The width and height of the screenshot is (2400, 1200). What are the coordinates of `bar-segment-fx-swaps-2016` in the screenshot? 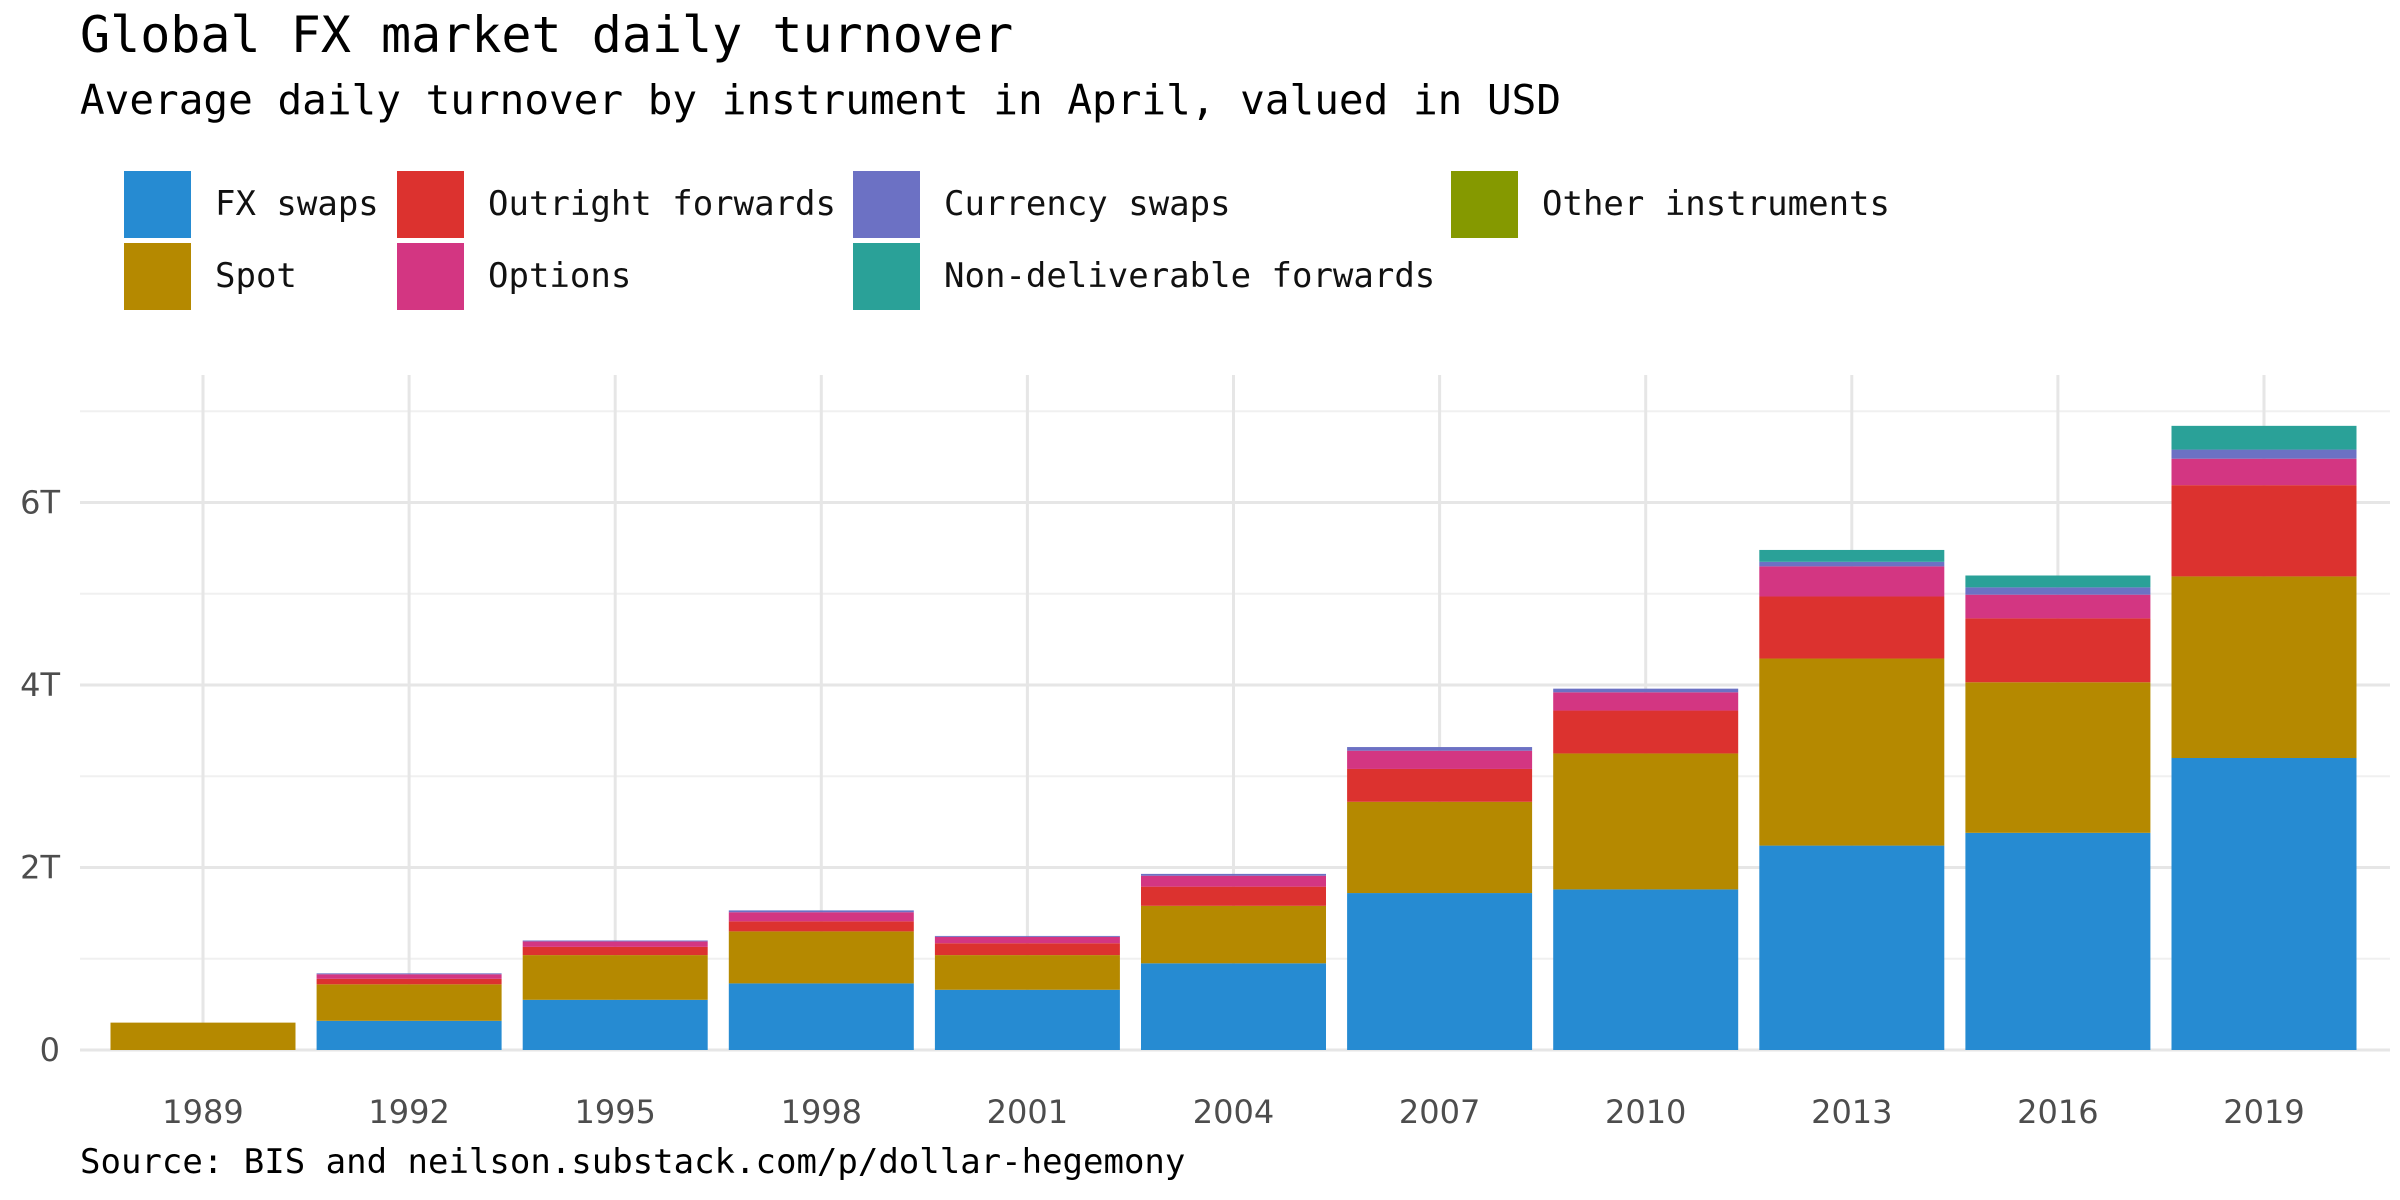 It's located at (2058, 941).